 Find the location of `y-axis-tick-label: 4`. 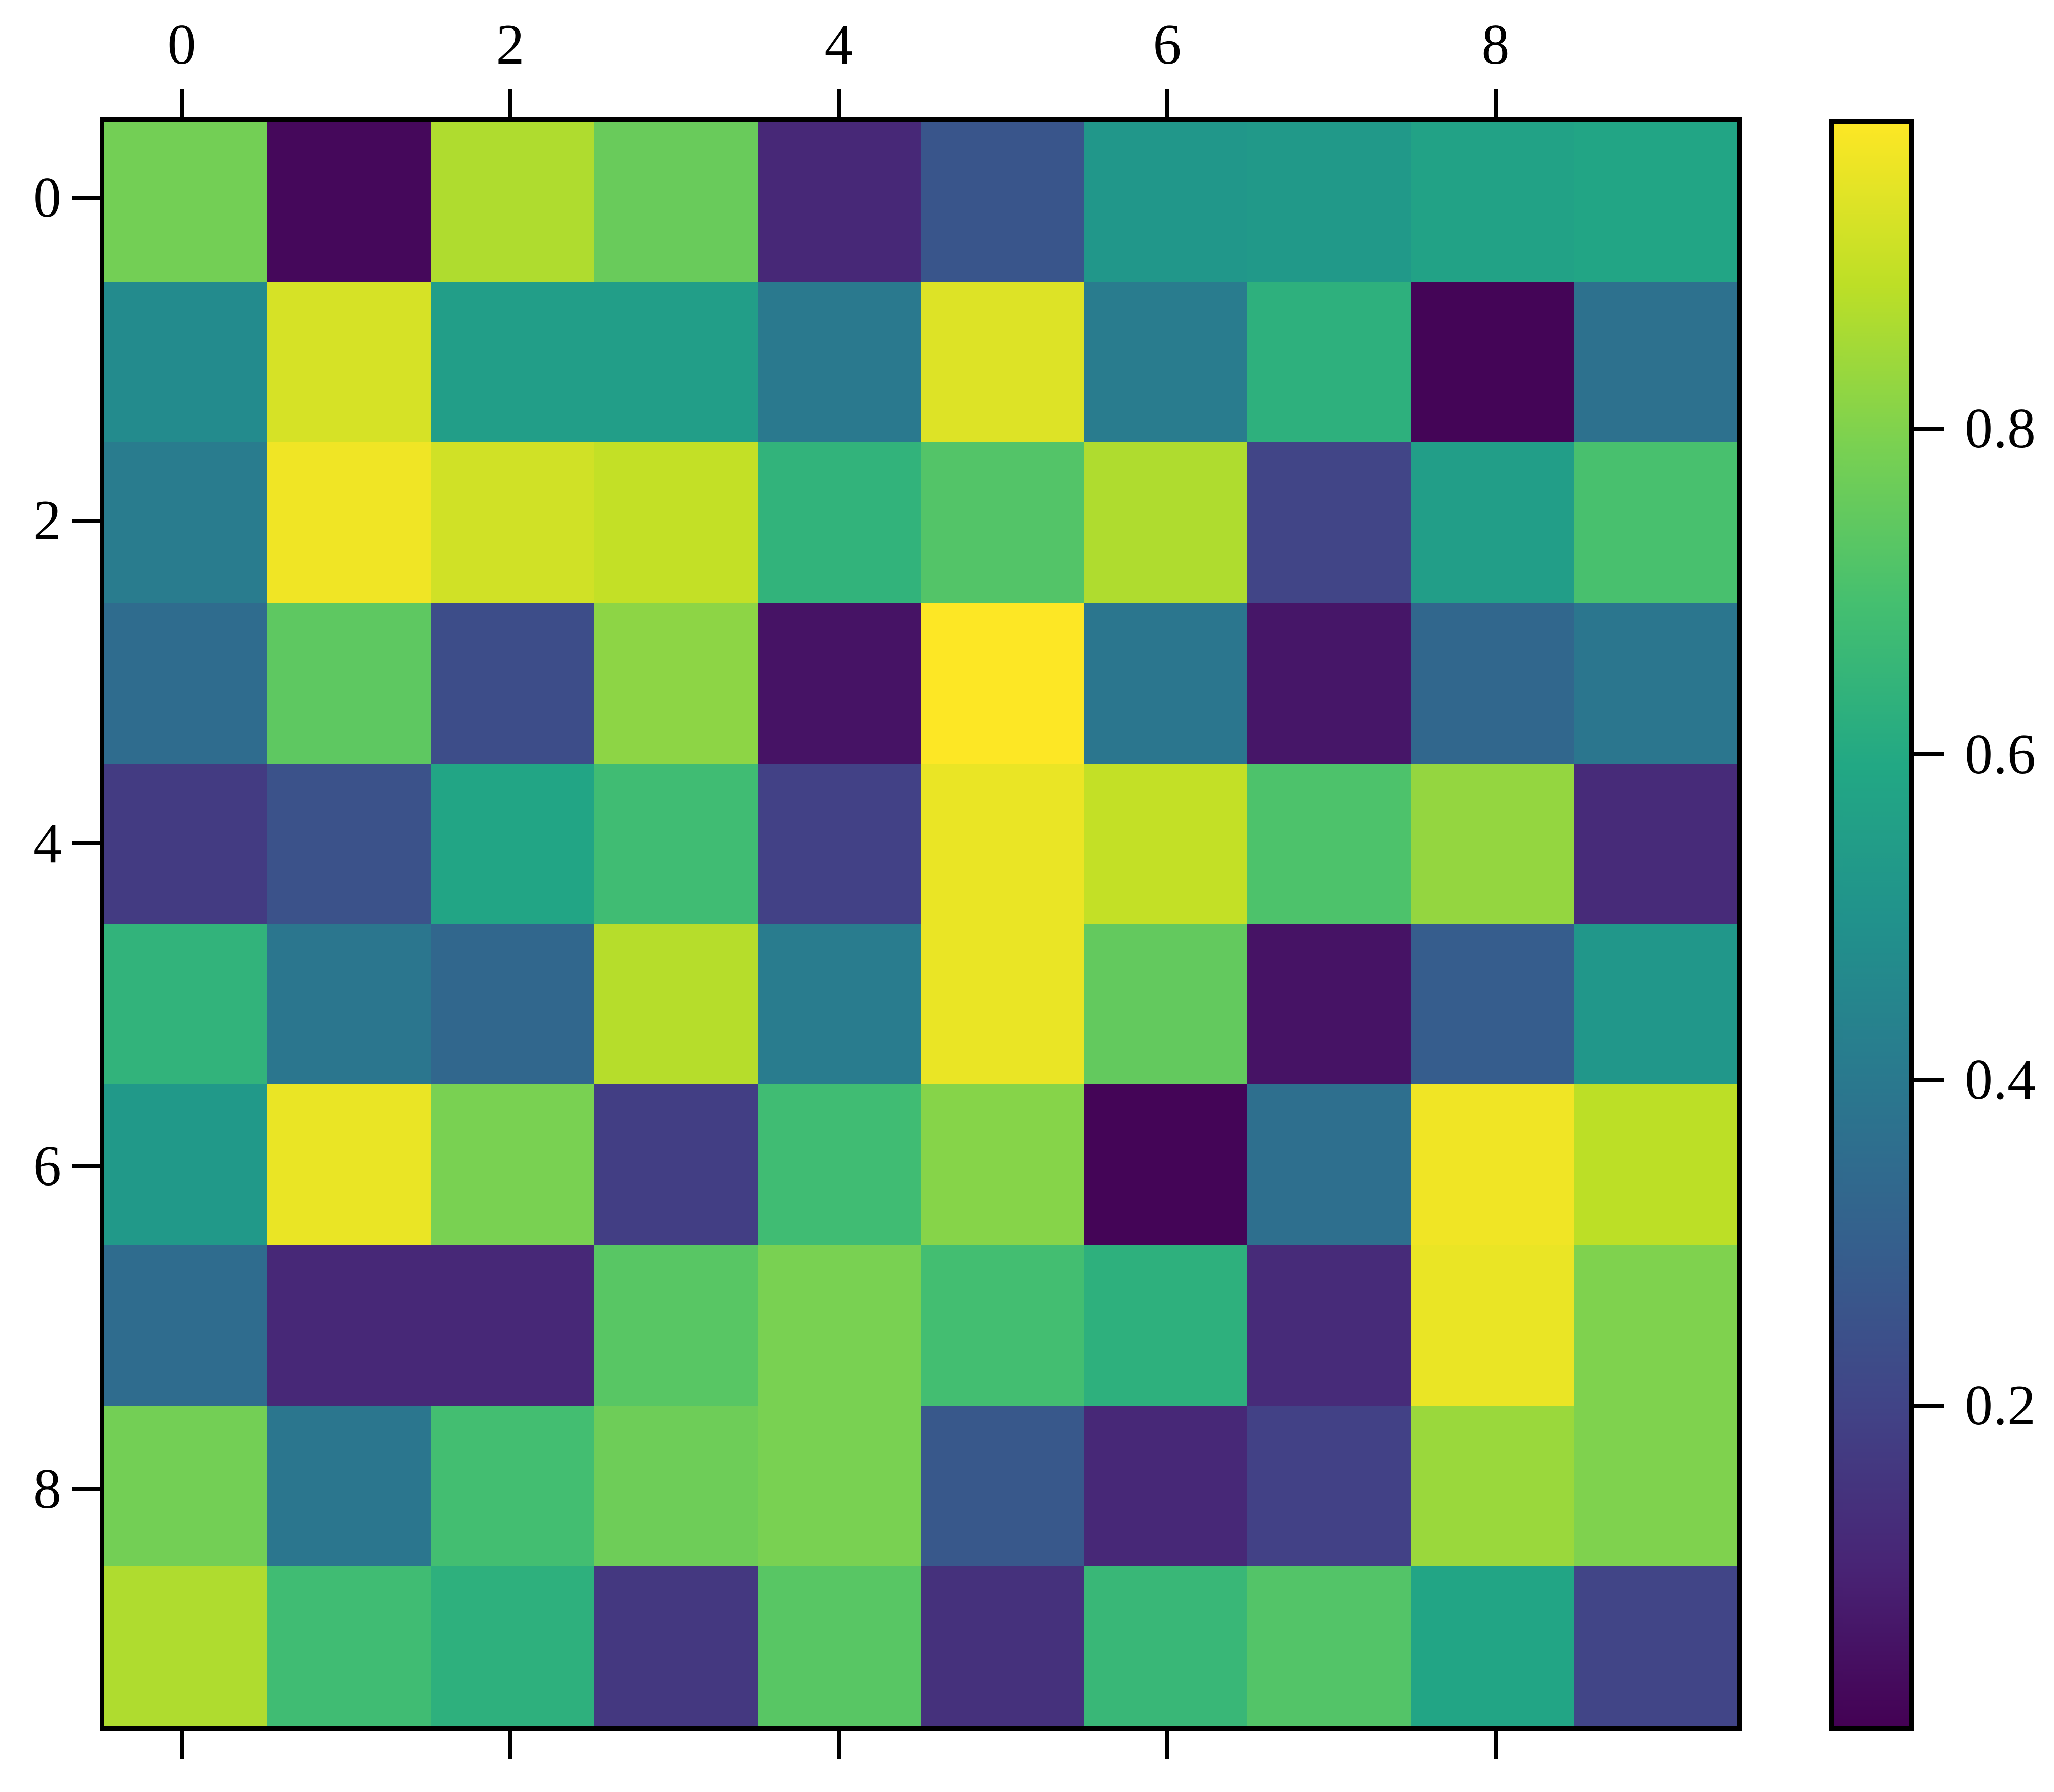

y-axis-tick-label: 4 is located at coordinates (47, 843).